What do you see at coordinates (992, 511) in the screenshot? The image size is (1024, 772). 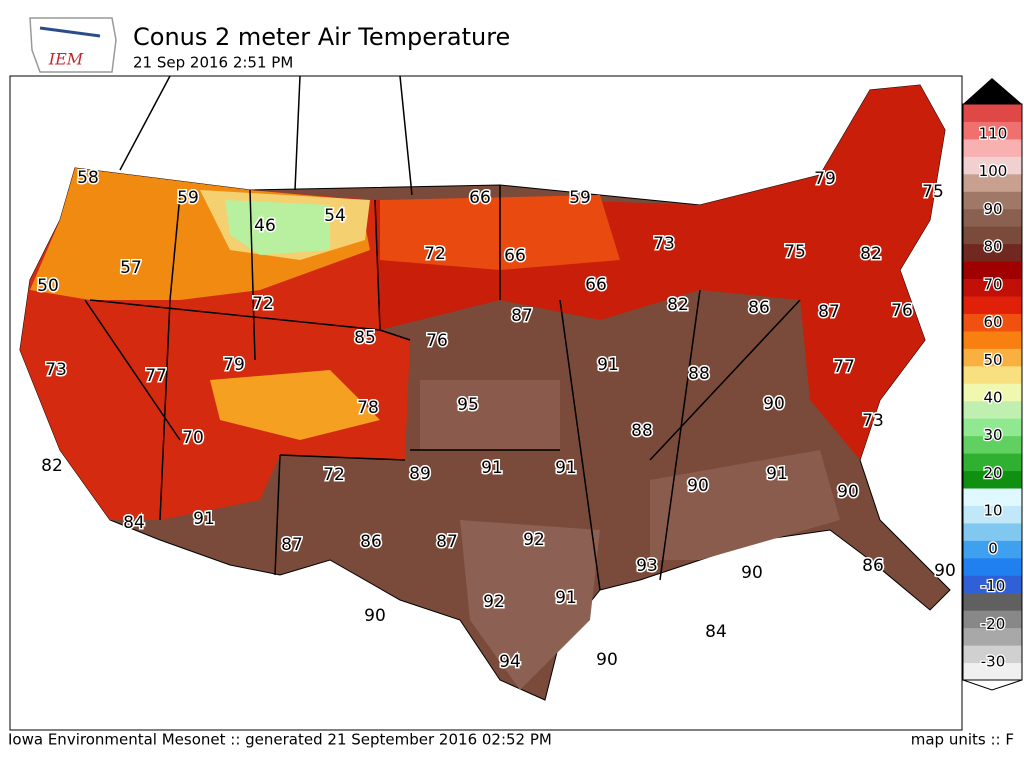 I see `colorbar-tick-label: 10` at bounding box center [992, 511].